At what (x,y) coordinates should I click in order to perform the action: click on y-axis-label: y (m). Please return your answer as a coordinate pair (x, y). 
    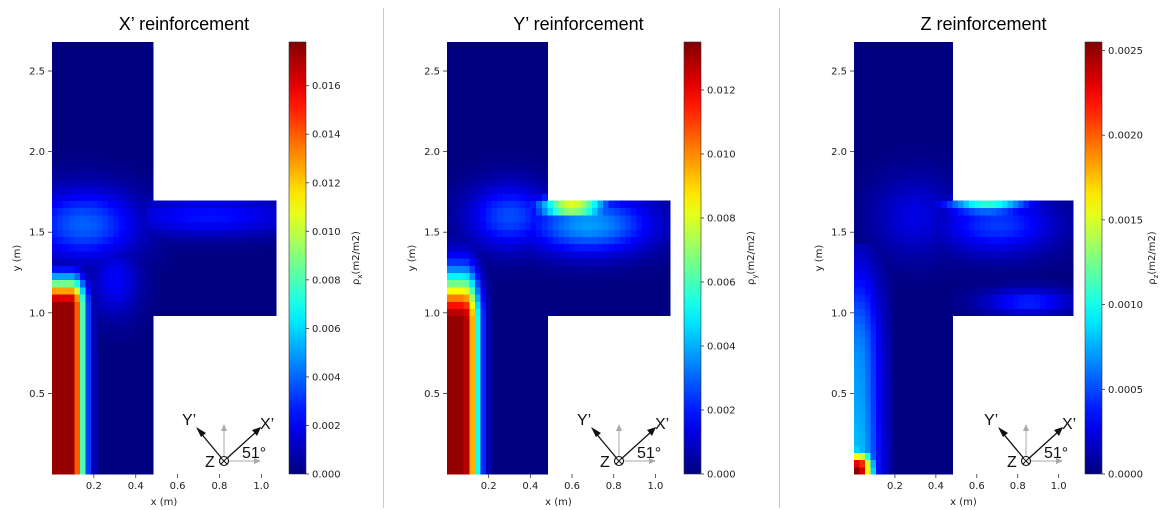
    Looking at the image, I should click on (412, 258).